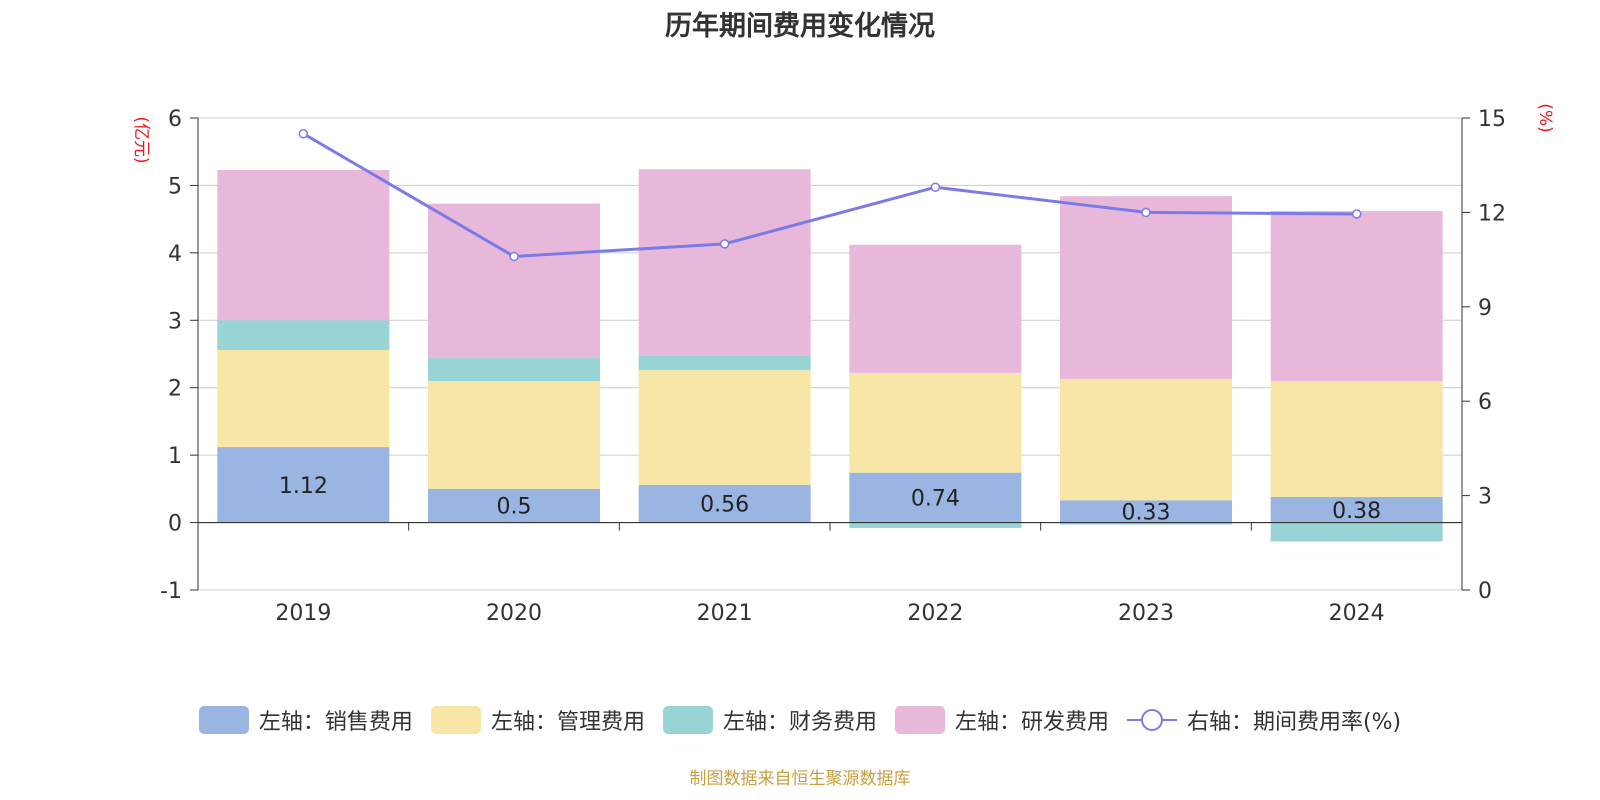 Image resolution: width=1600 pixels, height=800 pixels. I want to click on legend-item-expense-ratio: 右轴：期间费用率(%), so click(1264, 720).